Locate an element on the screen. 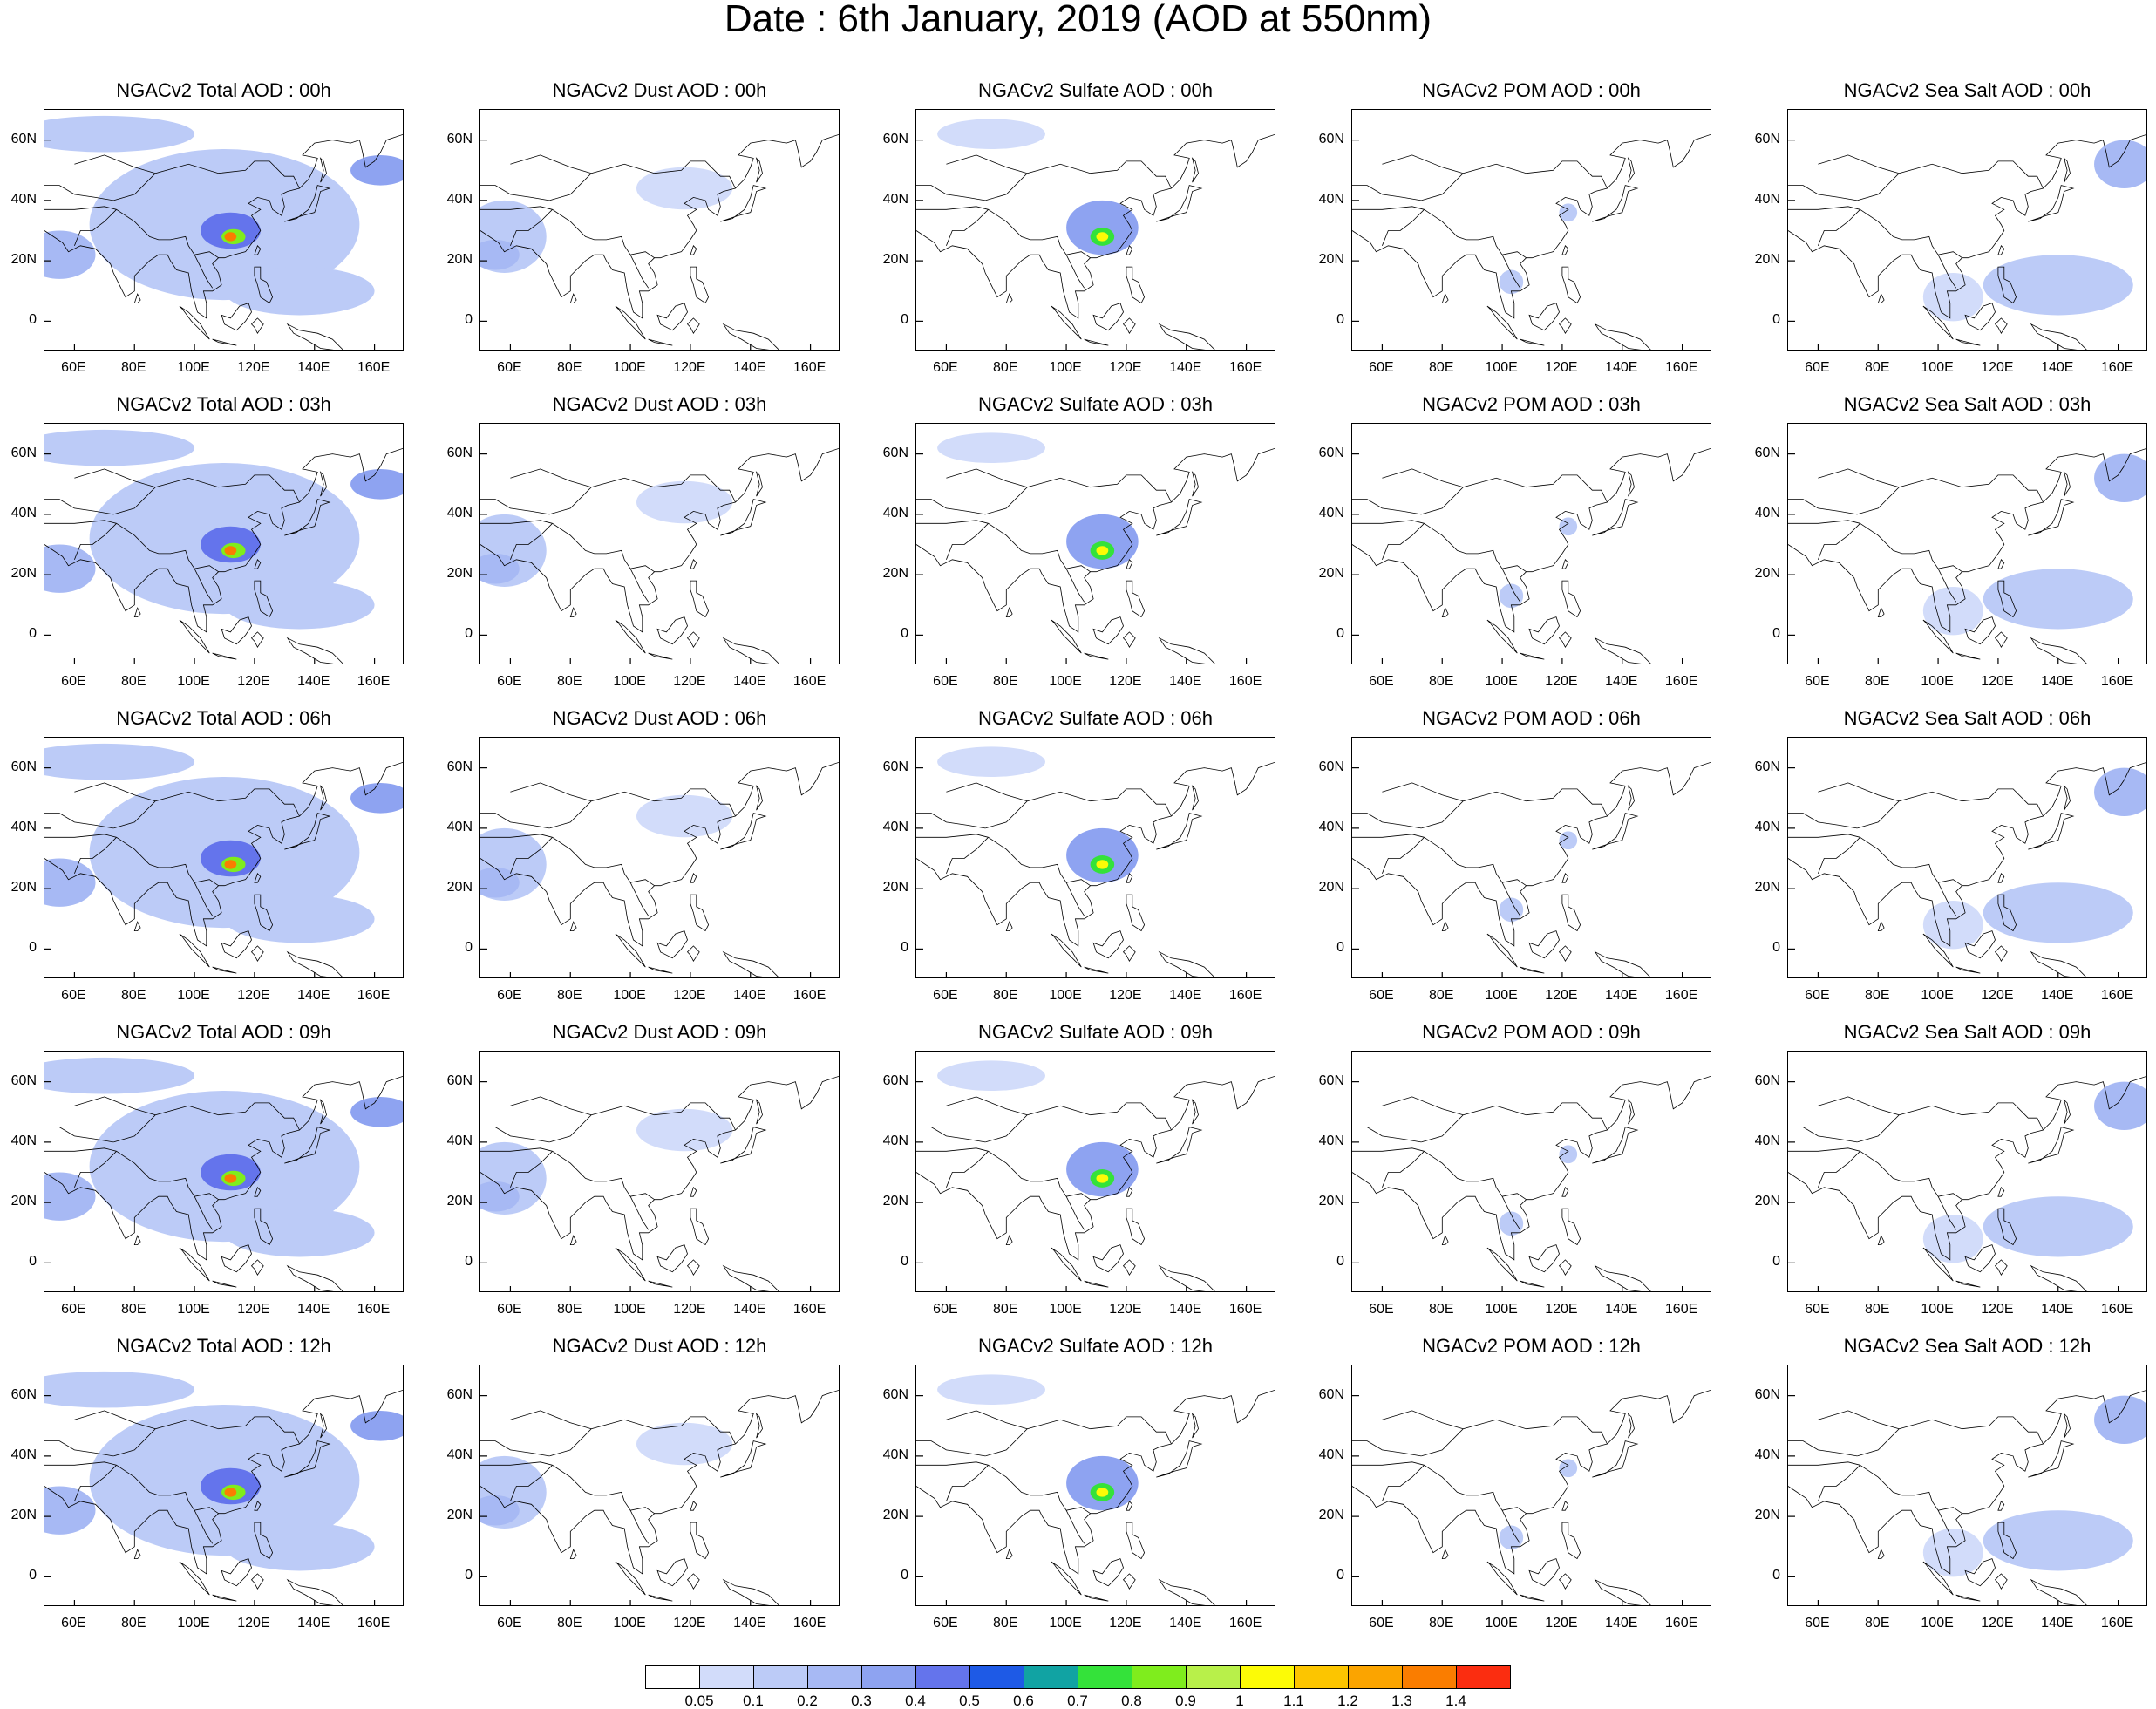 Image resolution: width=2156 pixels, height=1709 pixels. colorbar-label: 0.05 is located at coordinates (699, 1700).